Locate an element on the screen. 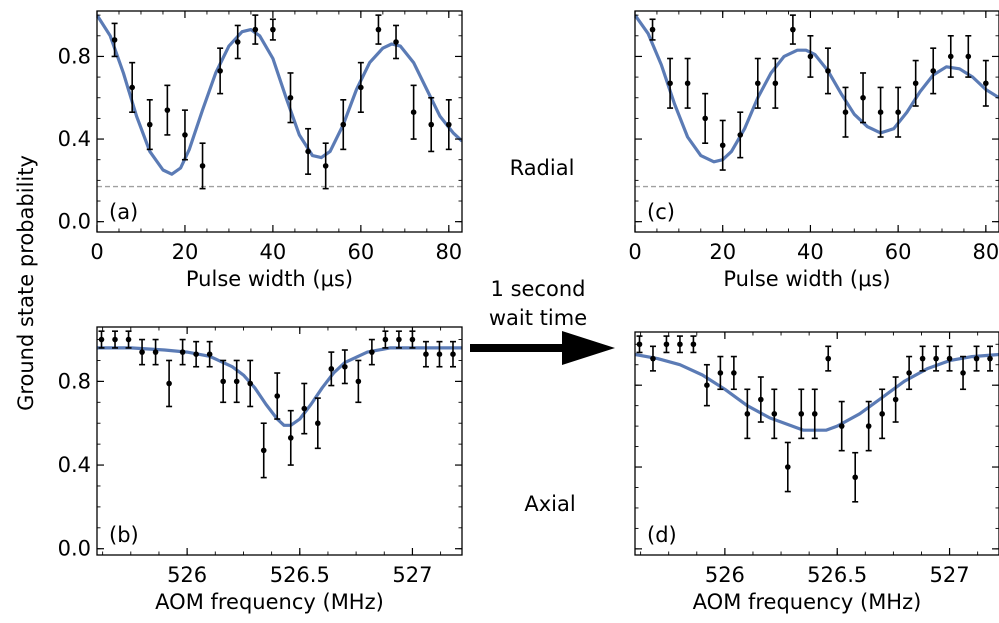 This screenshot has width=999, height=623. shared-ylabel: Ground state probability is located at coordinates (26, 283).